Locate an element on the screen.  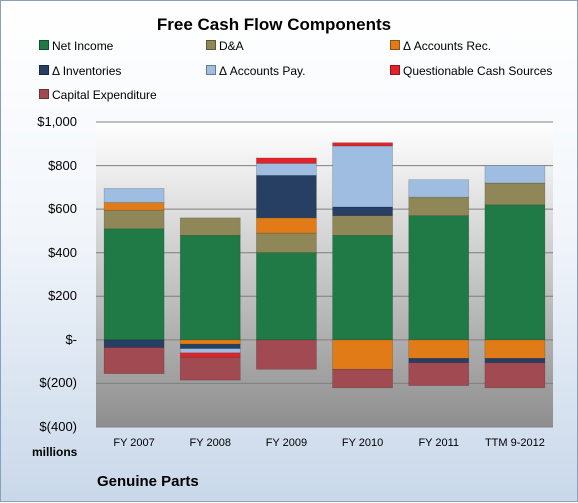
x-tick-label-fy-2008: FY 2008 is located at coordinates (210, 443).